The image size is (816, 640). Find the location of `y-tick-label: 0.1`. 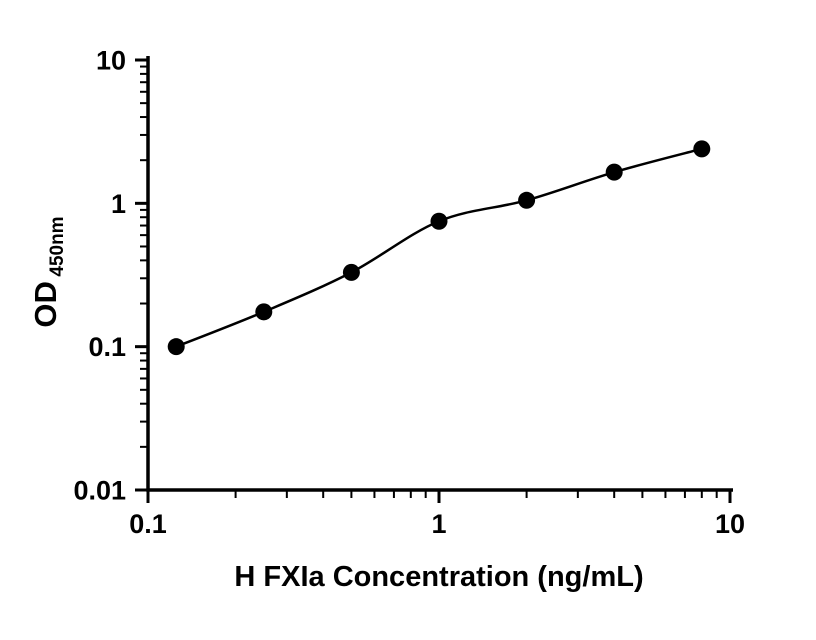

y-tick-label: 0.1 is located at coordinates (107, 347).